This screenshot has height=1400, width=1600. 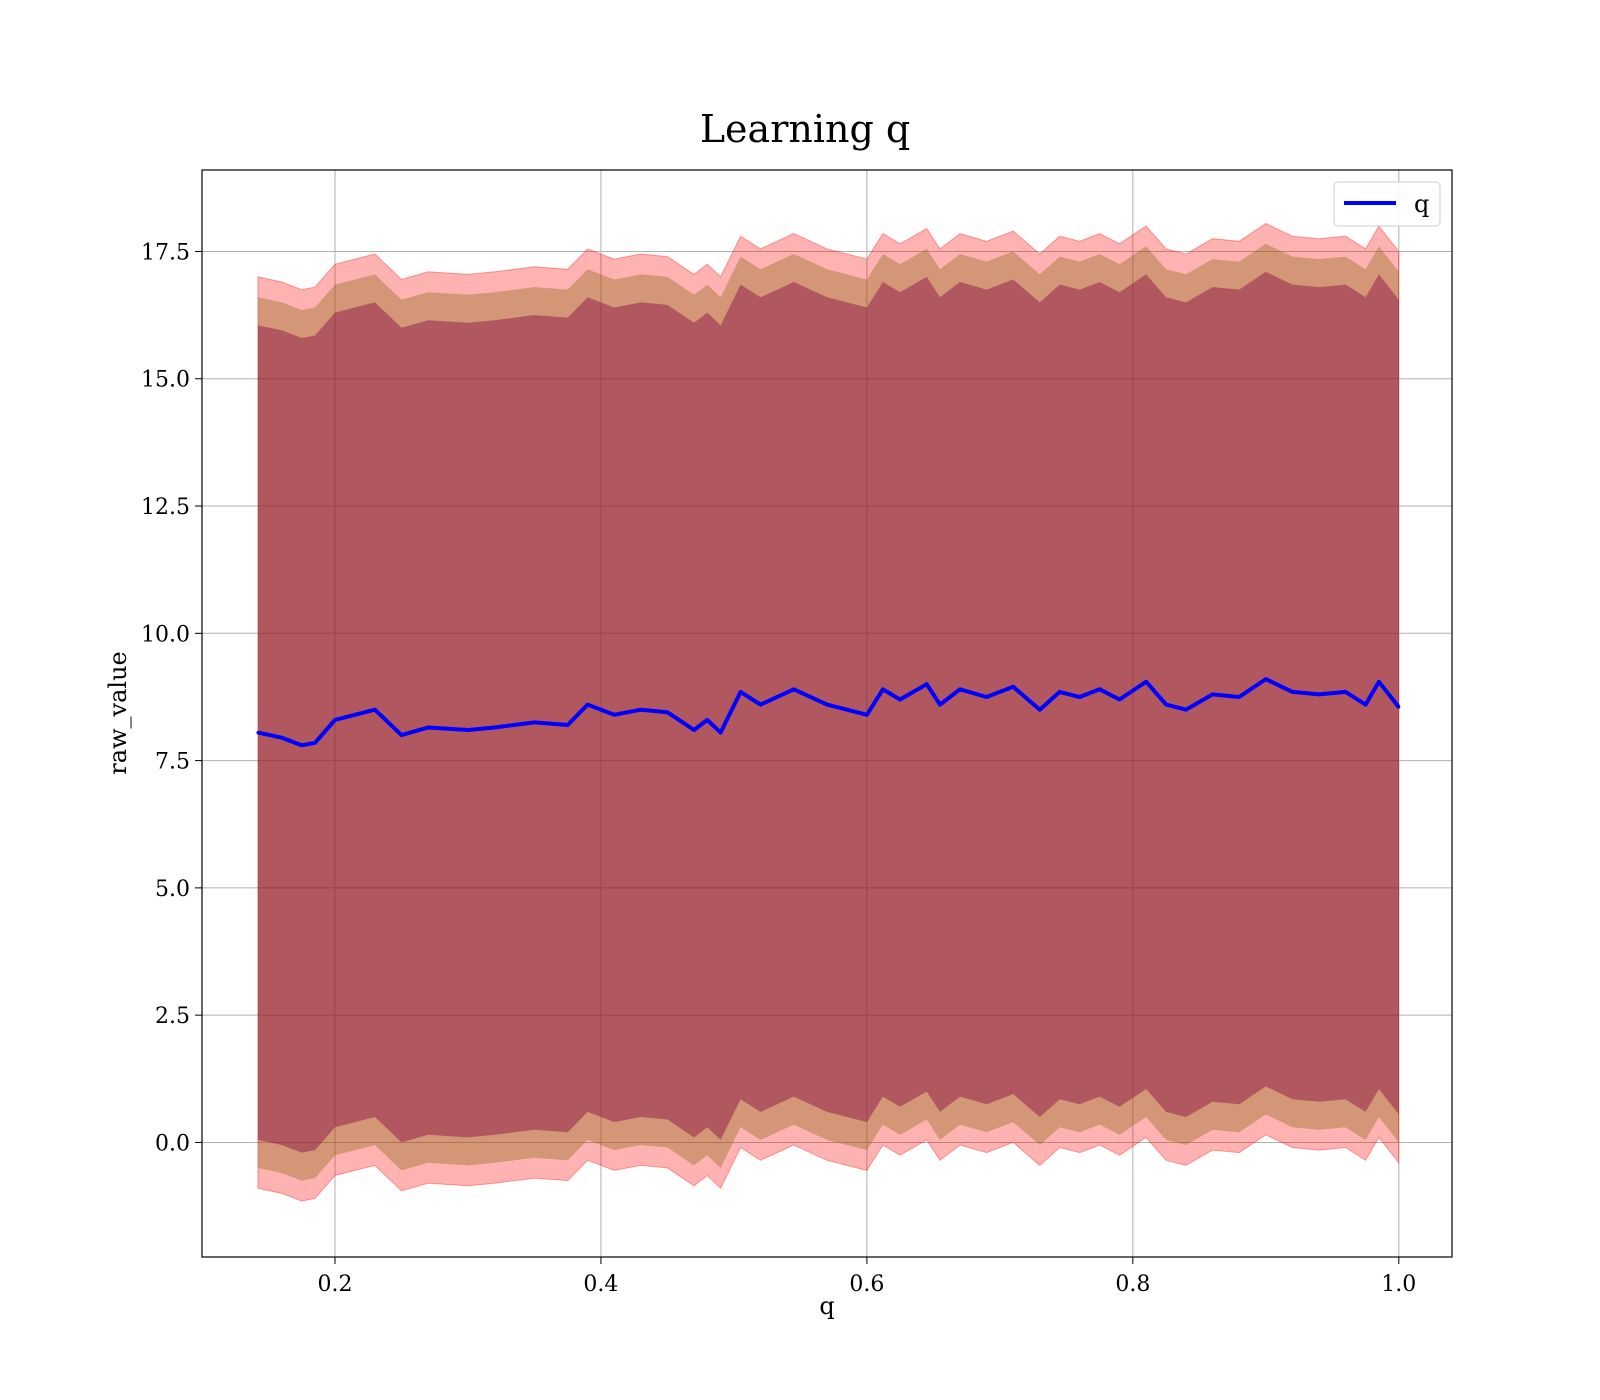 I want to click on x-tick-label: 0.8, so click(x=1132, y=1284).